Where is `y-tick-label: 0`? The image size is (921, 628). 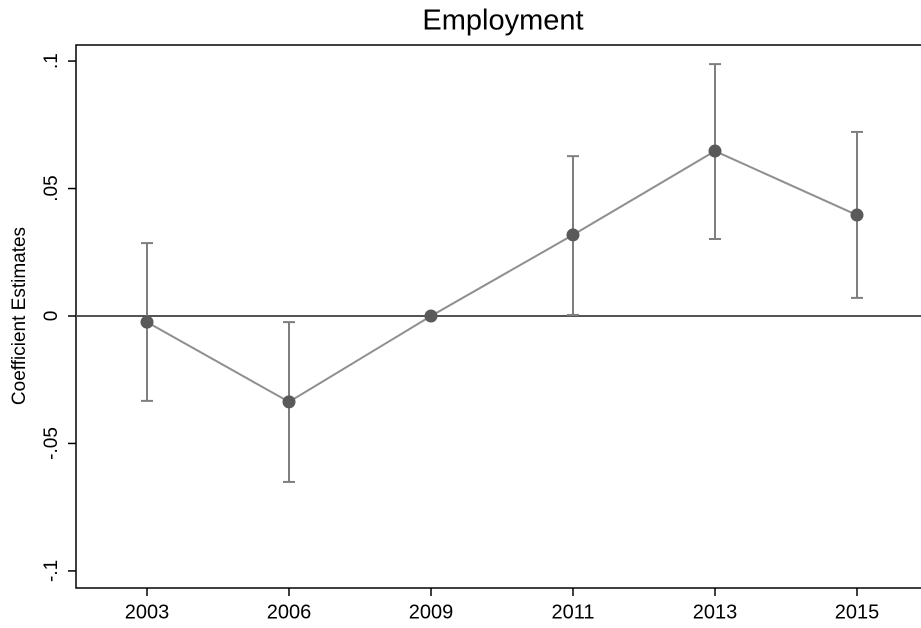 y-tick-label: 0 is located at coordinates (51, 316).